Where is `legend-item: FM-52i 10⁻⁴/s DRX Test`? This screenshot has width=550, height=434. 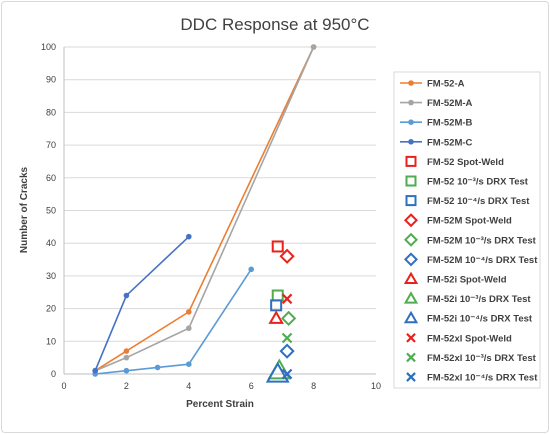
legend-item: FM-52i 10⁻⁴/s DRX Test is located at coordinates (468, 317).